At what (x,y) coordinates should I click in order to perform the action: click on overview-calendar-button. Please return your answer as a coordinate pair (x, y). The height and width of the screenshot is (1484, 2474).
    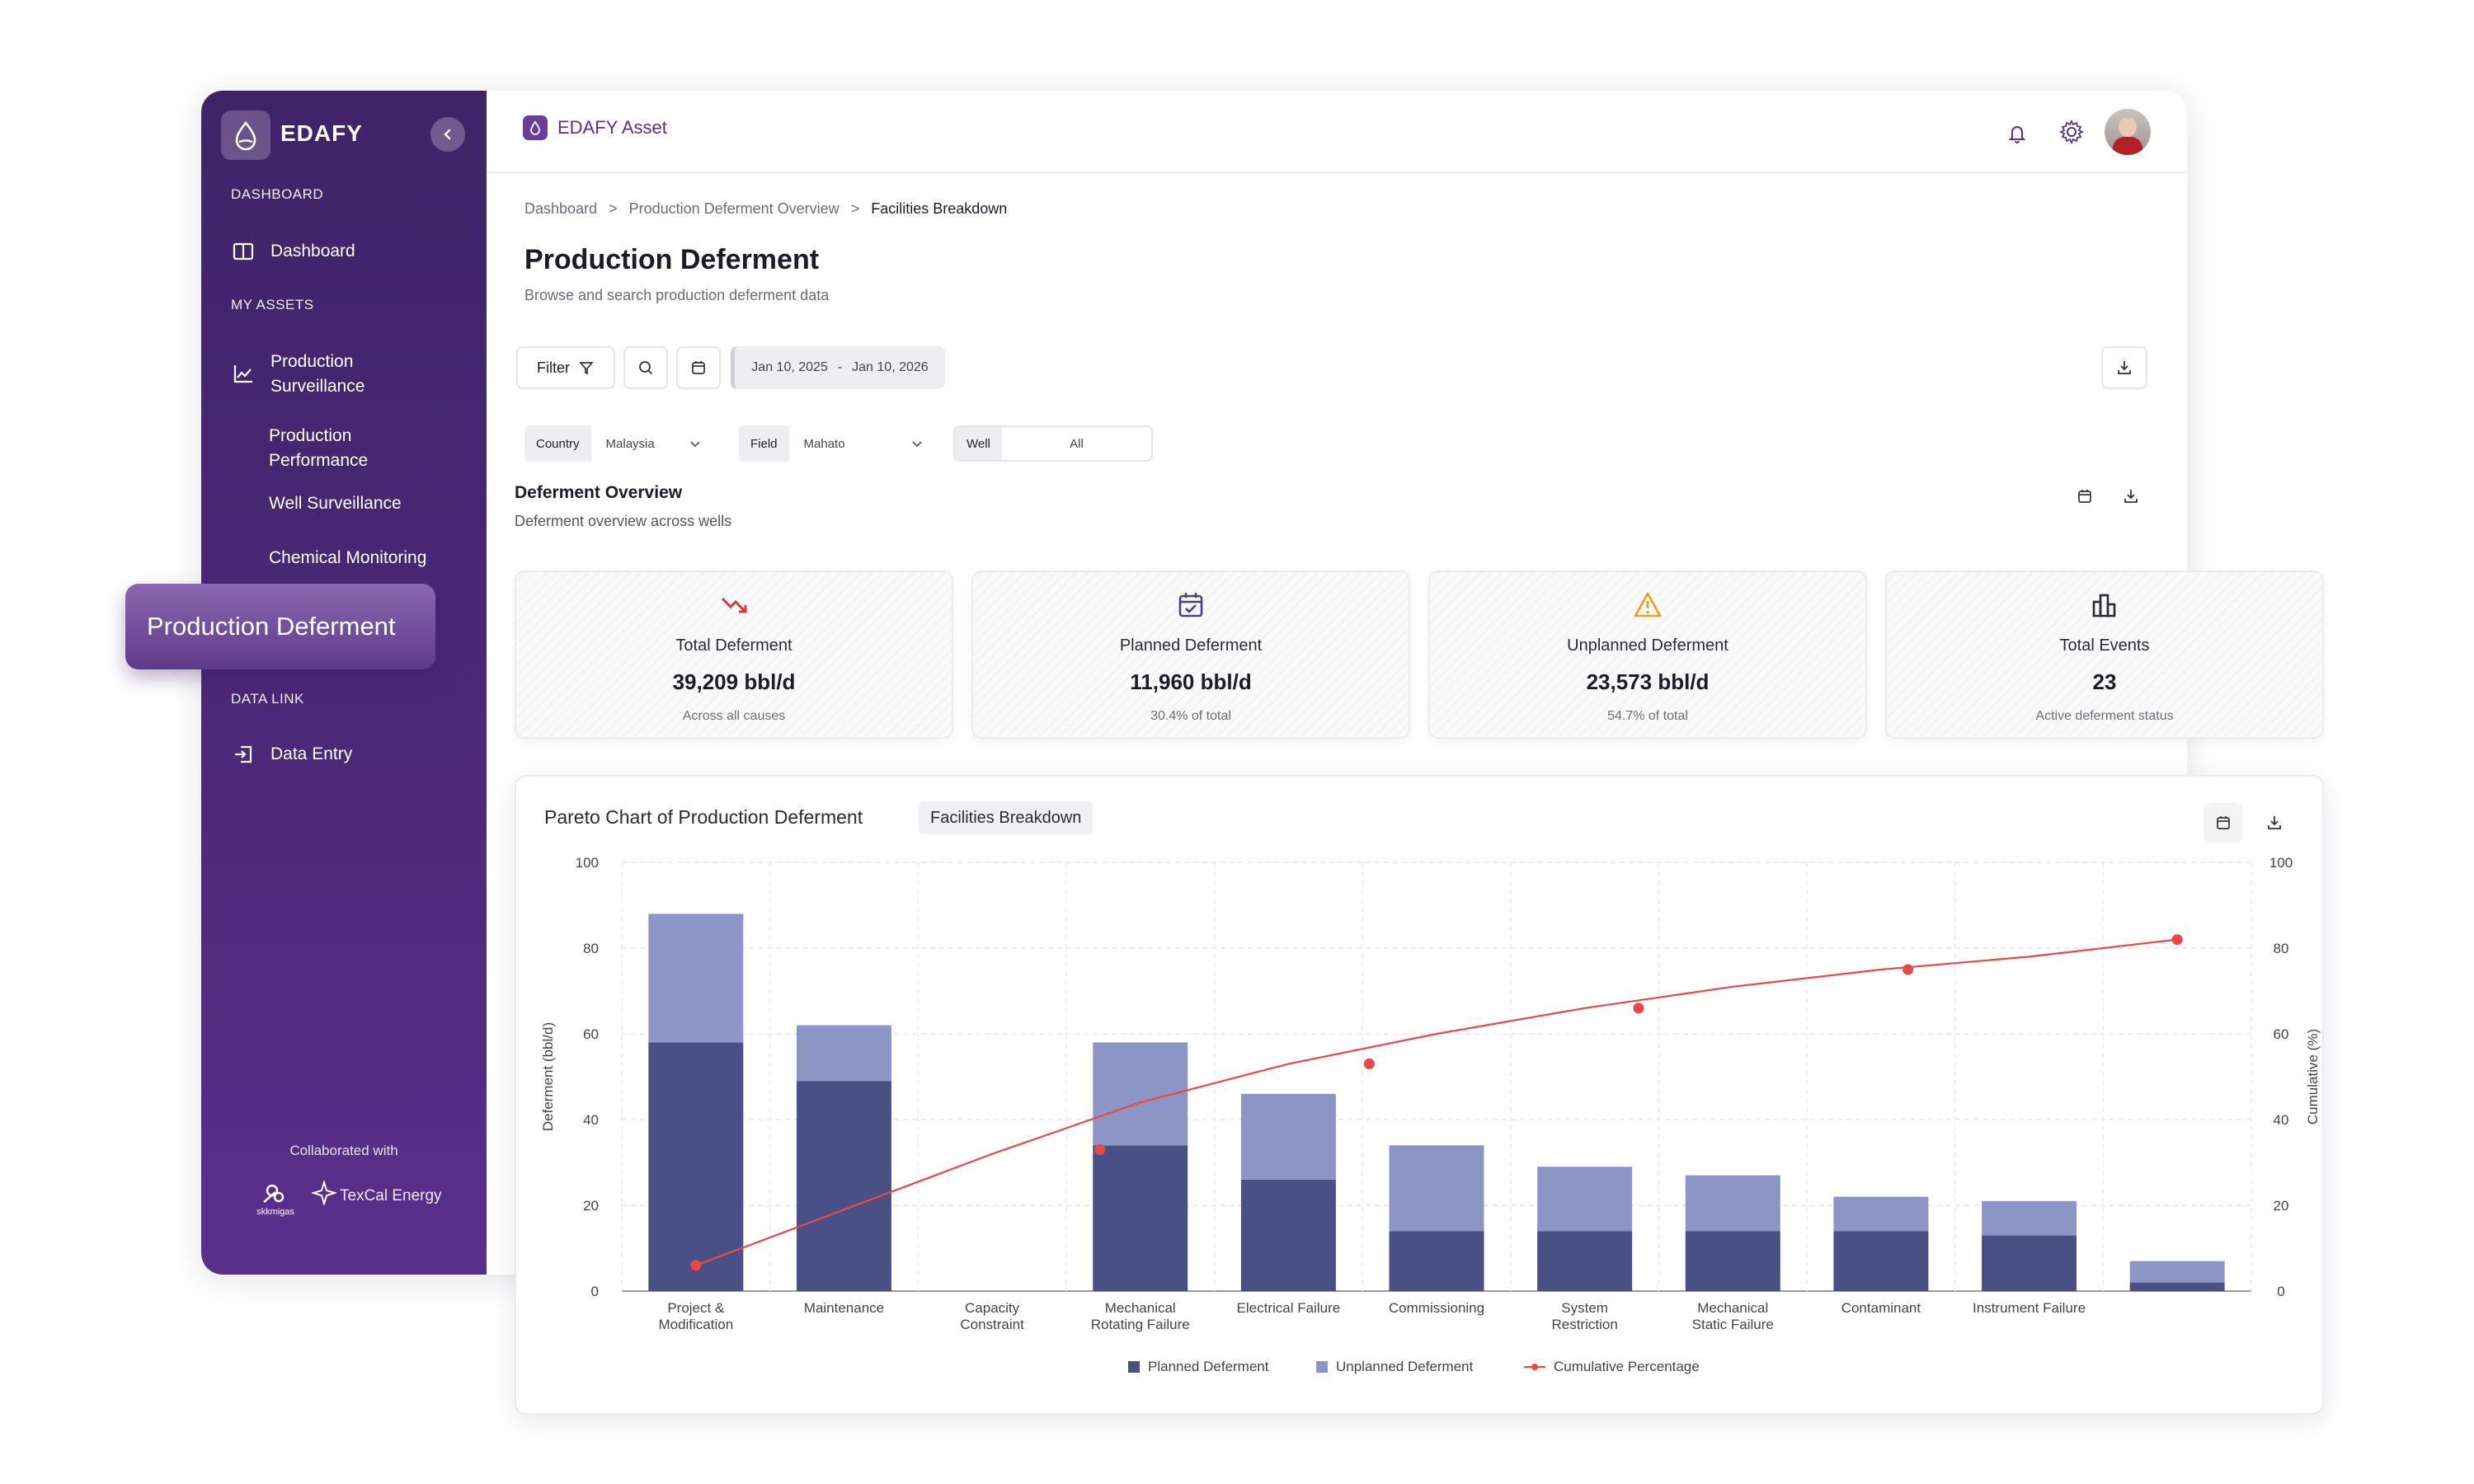
    Looking at the image, I should click on (2085, 496).